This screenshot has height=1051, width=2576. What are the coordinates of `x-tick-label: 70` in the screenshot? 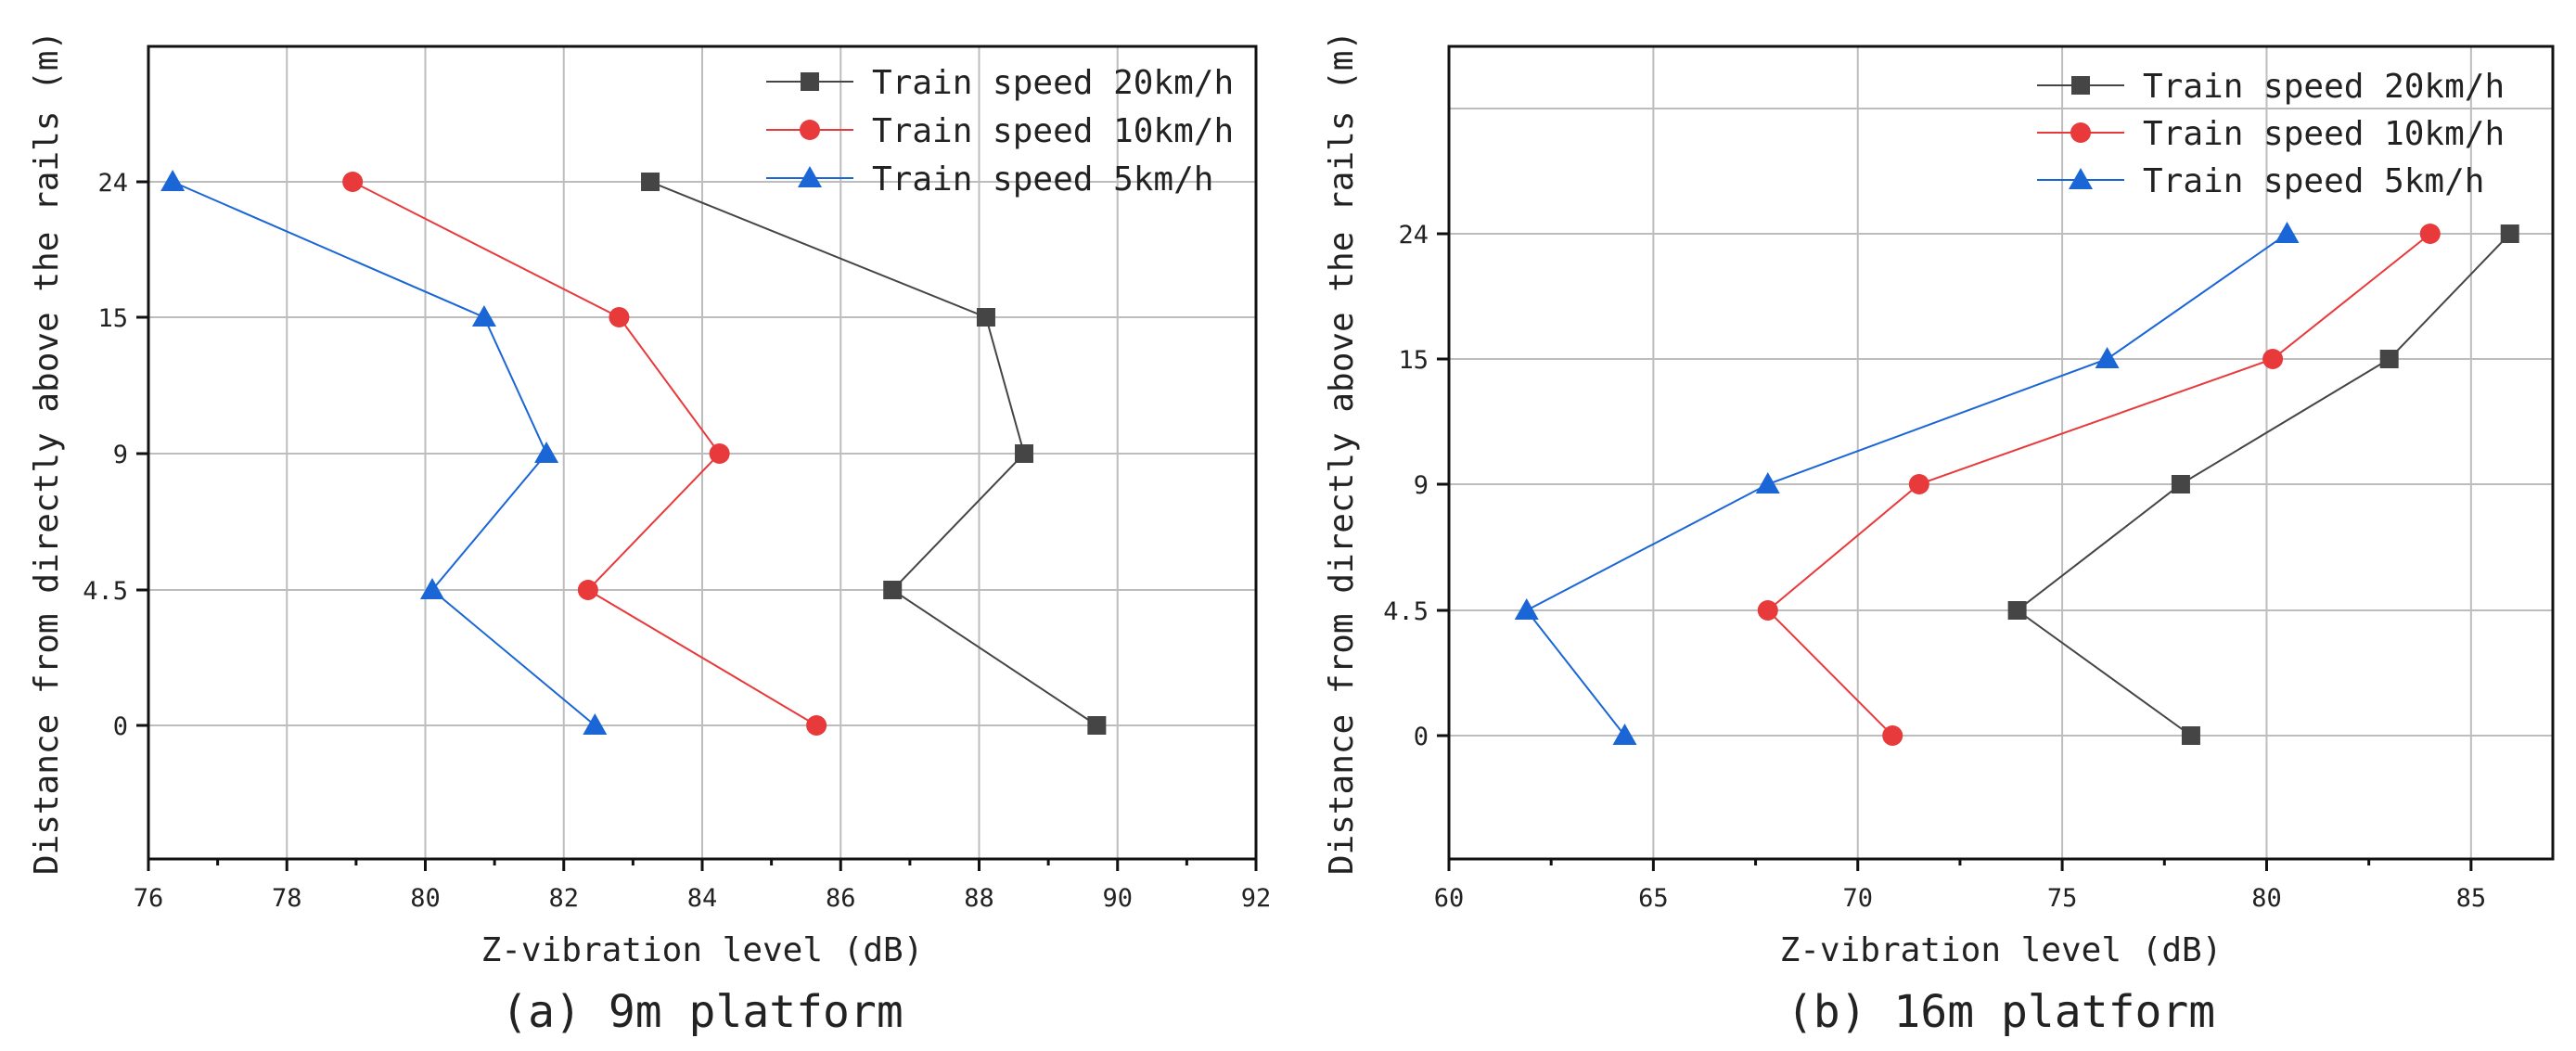 It's located at (1857, 898).